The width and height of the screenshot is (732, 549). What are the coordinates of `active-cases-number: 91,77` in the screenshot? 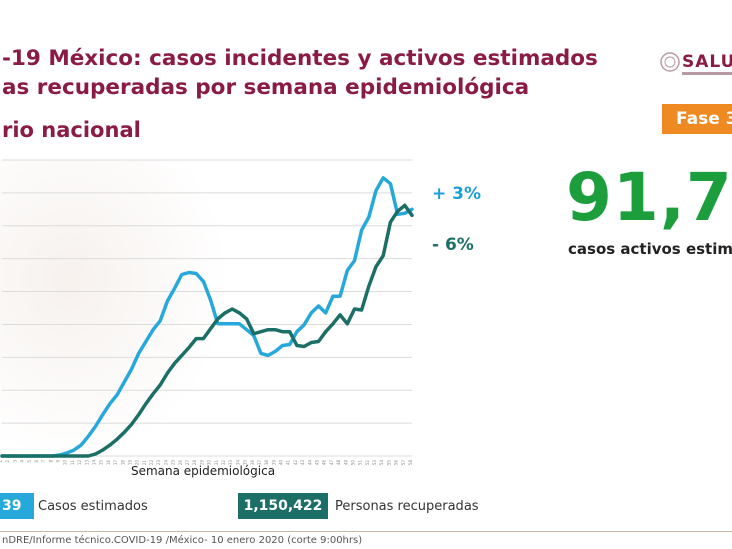 It's located at (649, 197).